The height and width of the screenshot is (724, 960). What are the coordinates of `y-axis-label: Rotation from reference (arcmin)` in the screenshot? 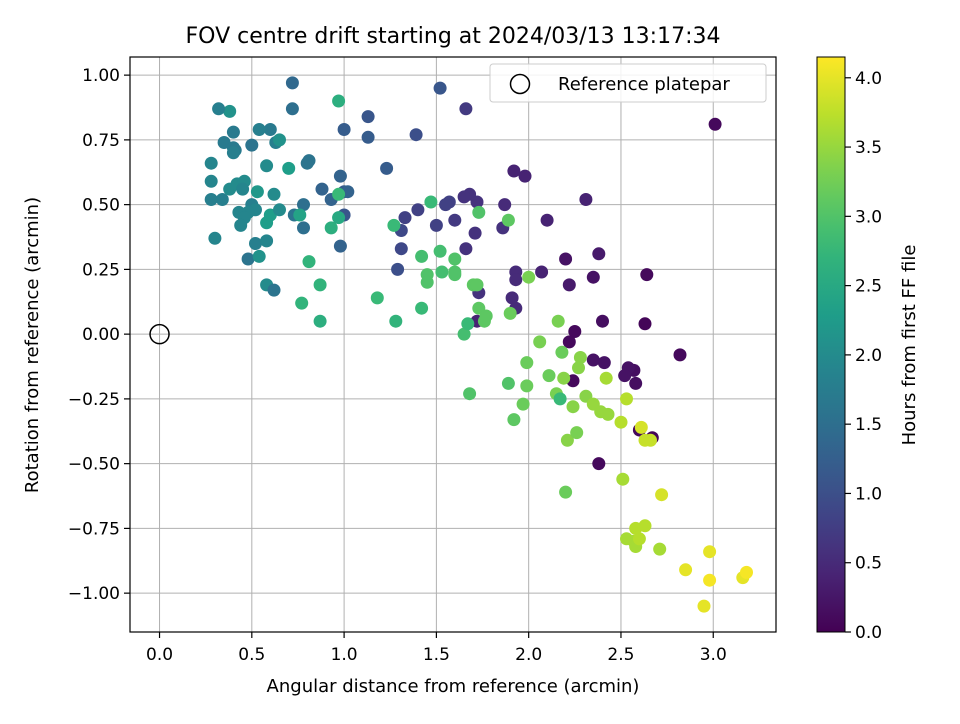 It's located at (32, 345).